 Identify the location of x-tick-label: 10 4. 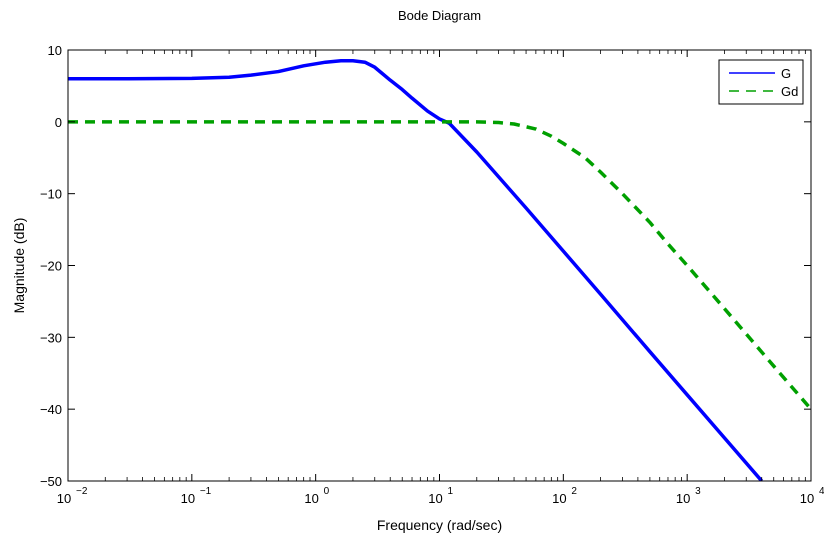
(812, 496).